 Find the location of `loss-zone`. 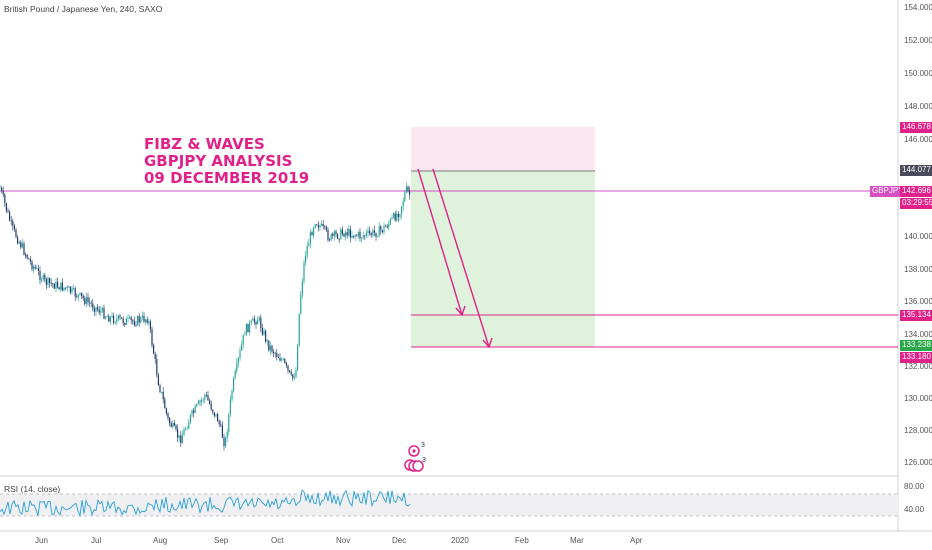

loss-zone is located at coordinates (503, 149).